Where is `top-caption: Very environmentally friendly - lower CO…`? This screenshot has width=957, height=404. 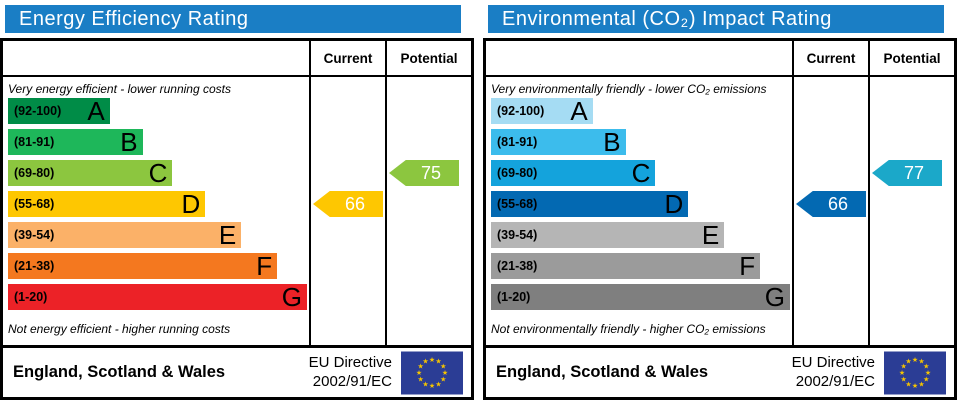 top-caption: Very environmentally friendly - lower CO… is located at coordinates (629, 89).